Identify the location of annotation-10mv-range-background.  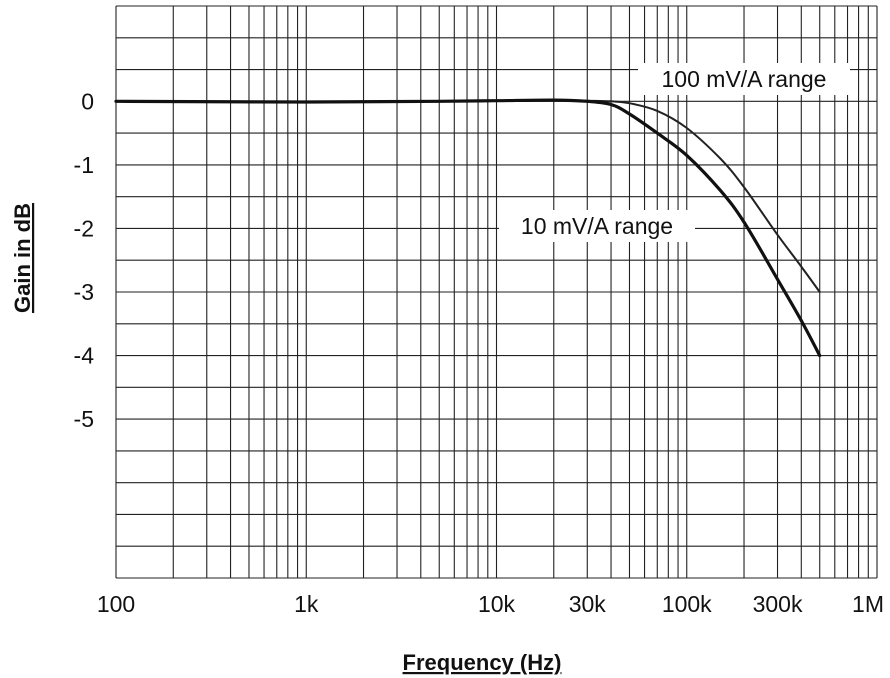
(597, 226).